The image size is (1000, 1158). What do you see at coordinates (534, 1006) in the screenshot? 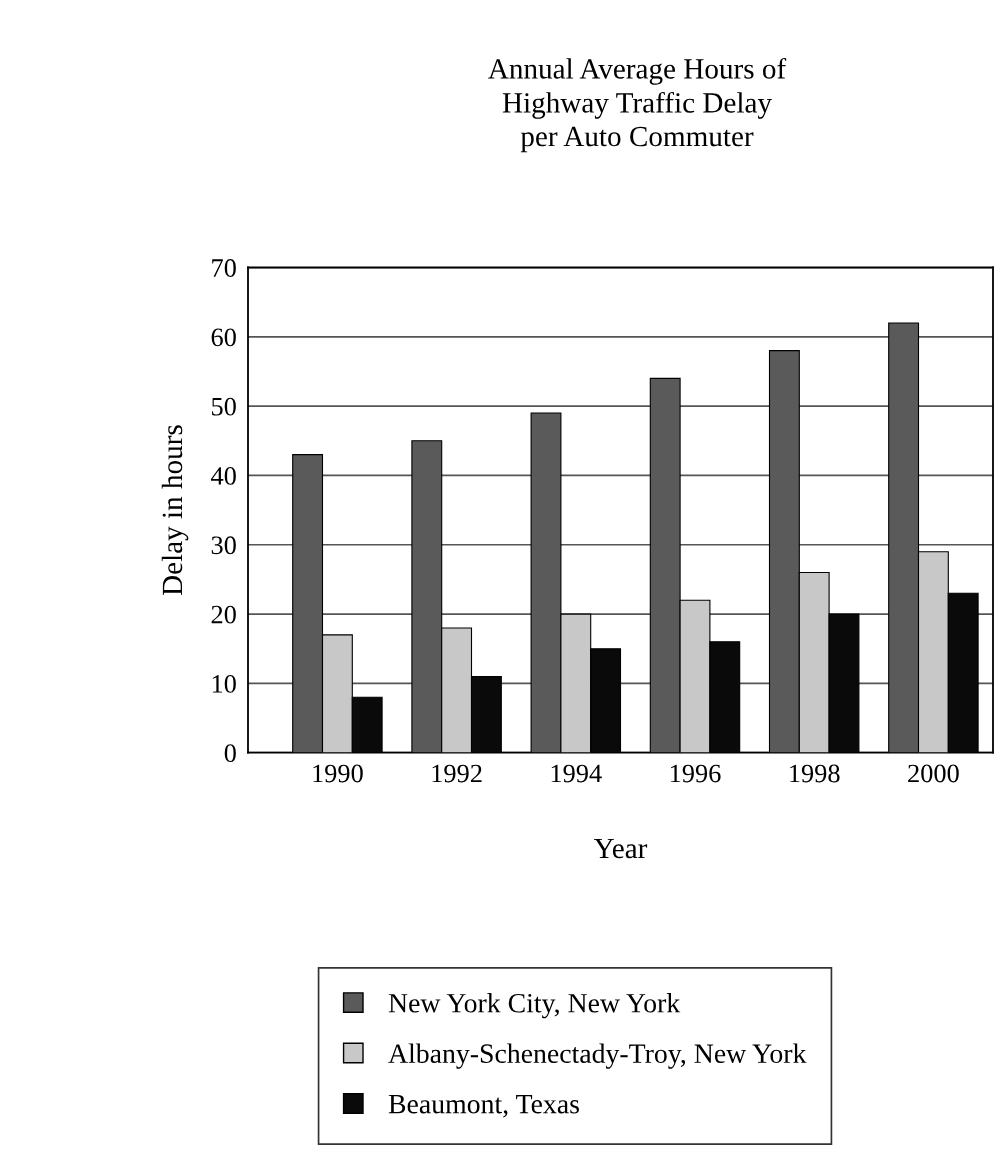
I see `legend-label: New York City, New York` at bounding box center [534, 1006].